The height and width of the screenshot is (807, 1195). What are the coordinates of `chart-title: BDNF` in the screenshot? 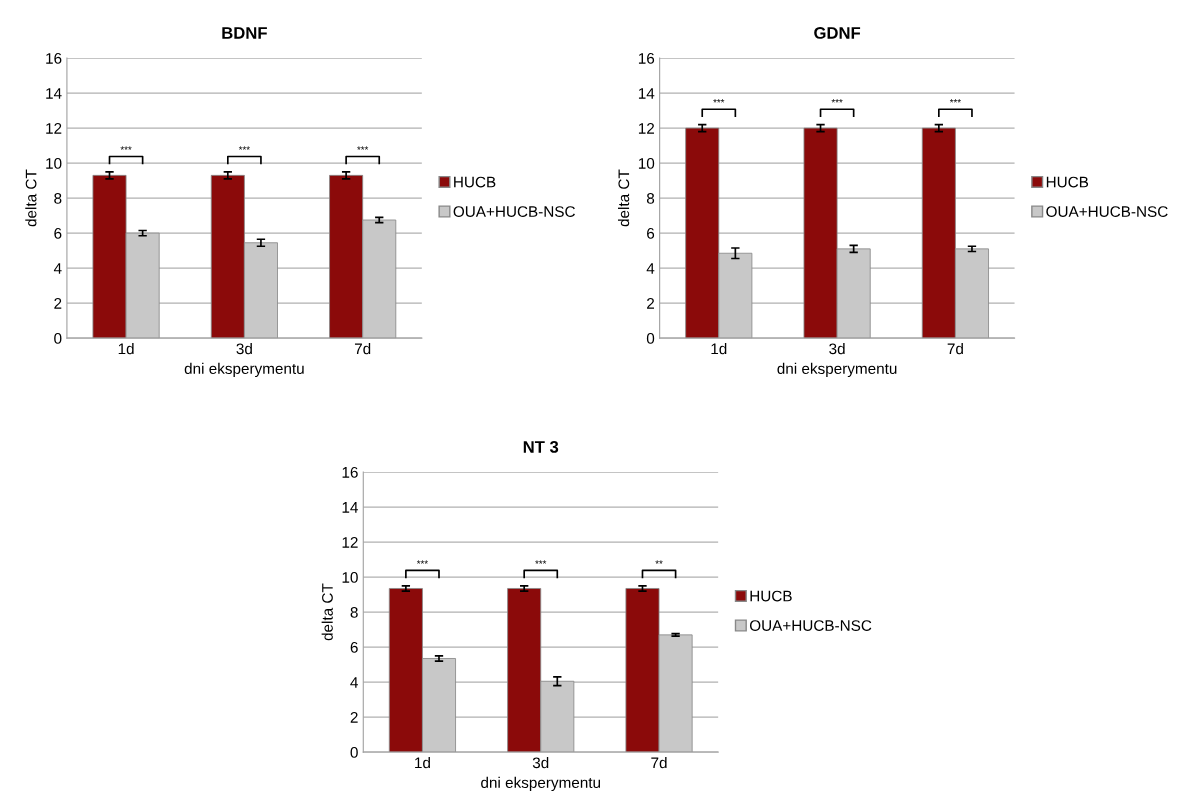 It's located at (244, 33).